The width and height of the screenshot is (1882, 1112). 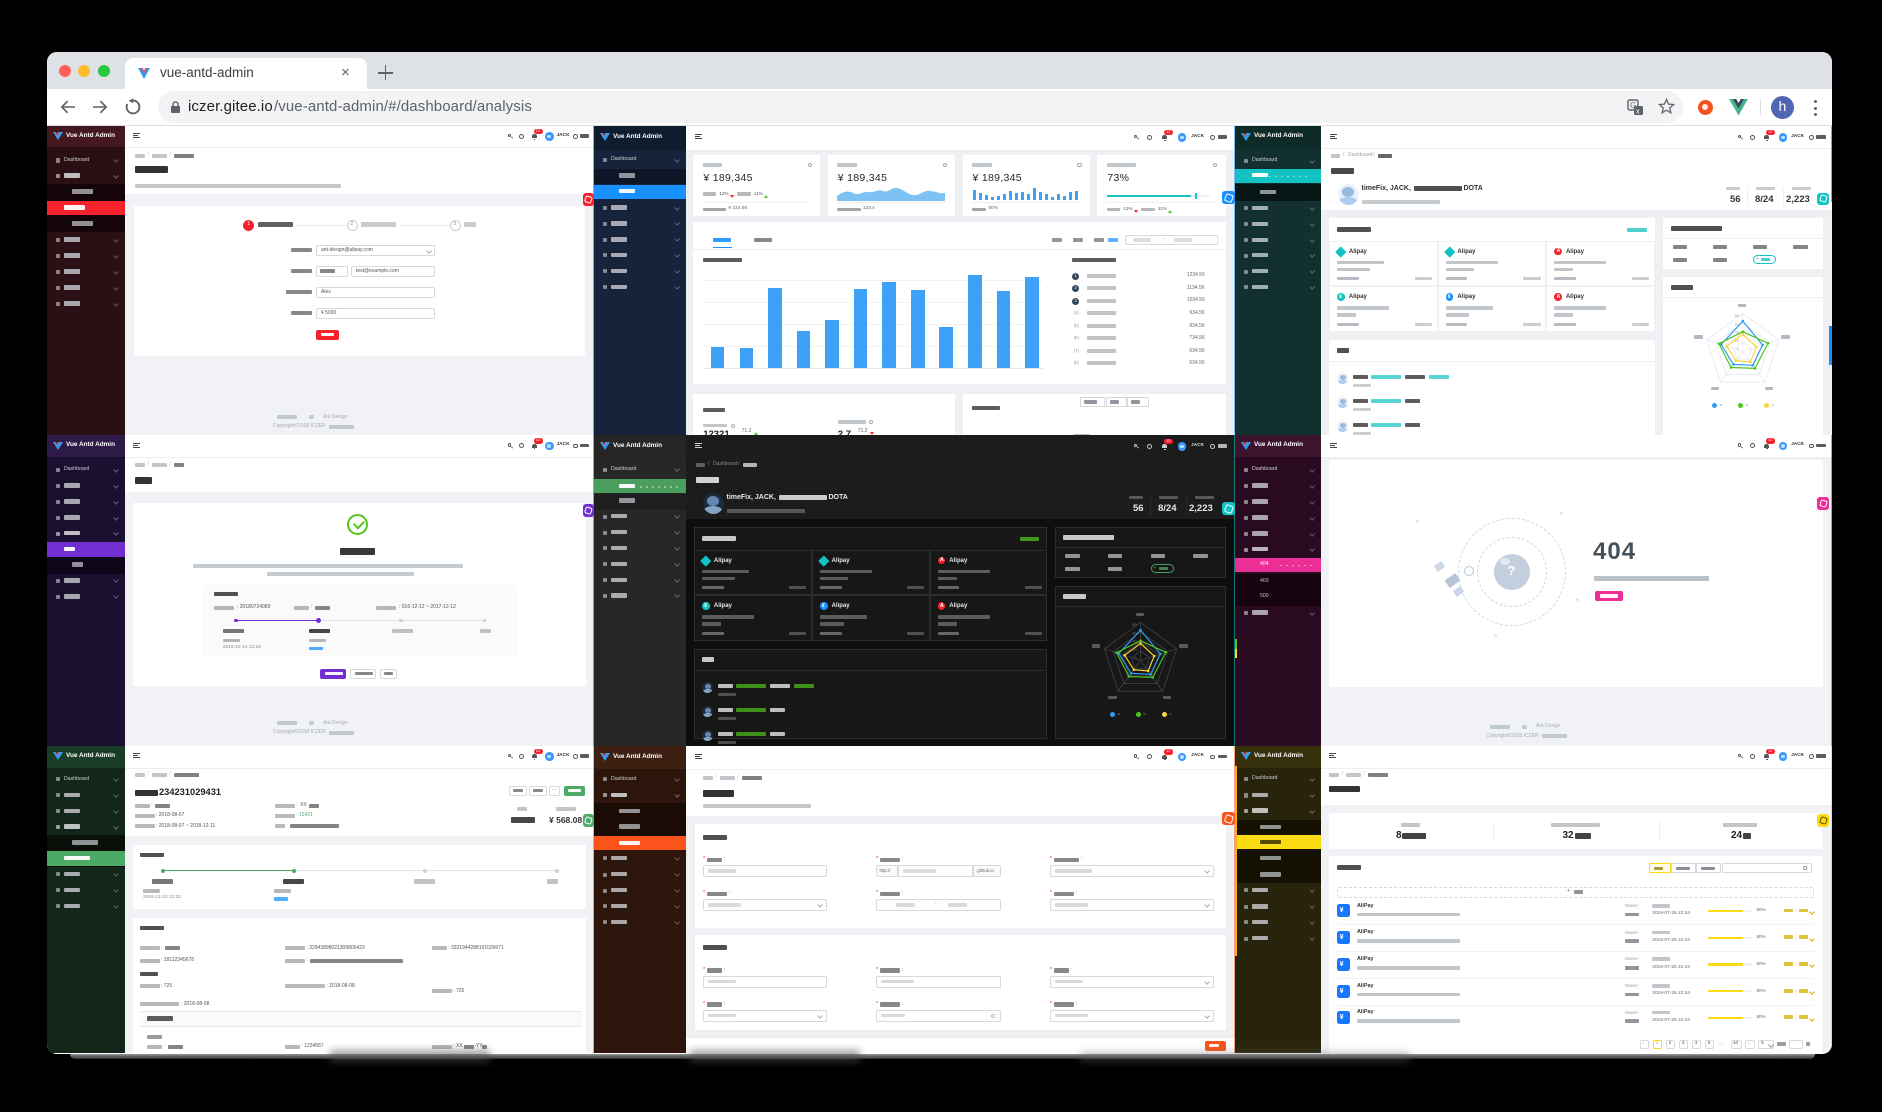 What do you see at coordinates (1633, 105) in the screenshot?
I see `svg-text: G` at bounding box center [1633, 105].